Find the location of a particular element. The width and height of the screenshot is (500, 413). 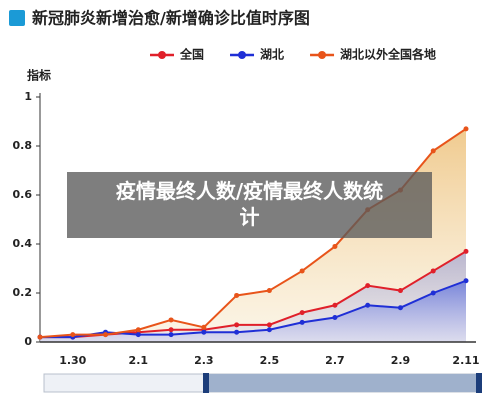

legend-label: 全国 is located at coordinates (191, 54).